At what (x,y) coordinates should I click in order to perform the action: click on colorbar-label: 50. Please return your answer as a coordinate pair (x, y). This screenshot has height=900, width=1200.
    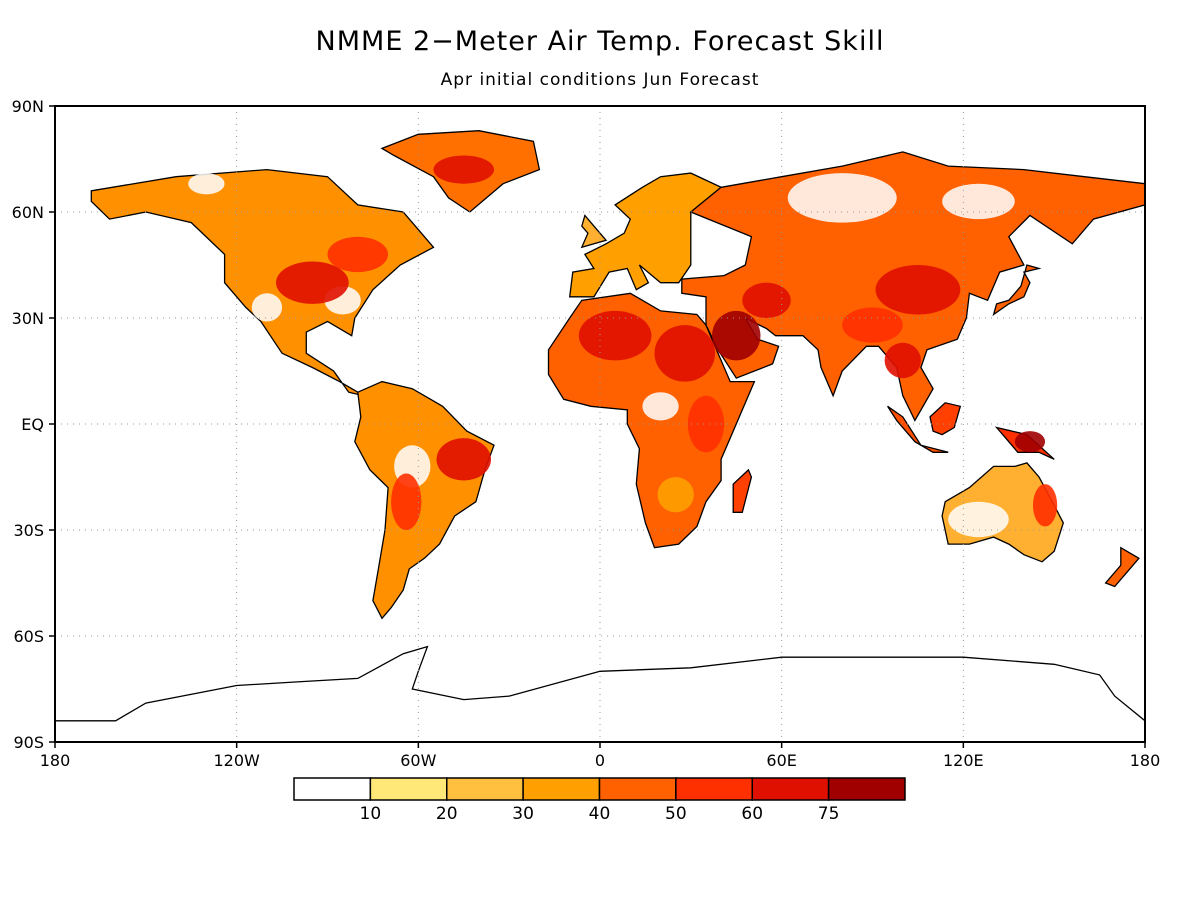
    Looking at the image, I should click on (676, 814).